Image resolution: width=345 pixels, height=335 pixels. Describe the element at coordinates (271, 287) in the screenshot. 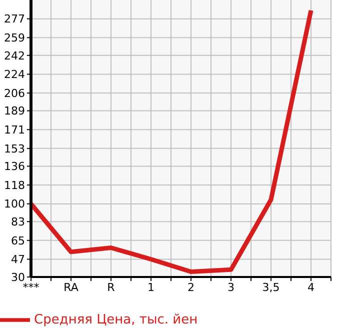

I see `x-tick-label: 3,5` at that location.